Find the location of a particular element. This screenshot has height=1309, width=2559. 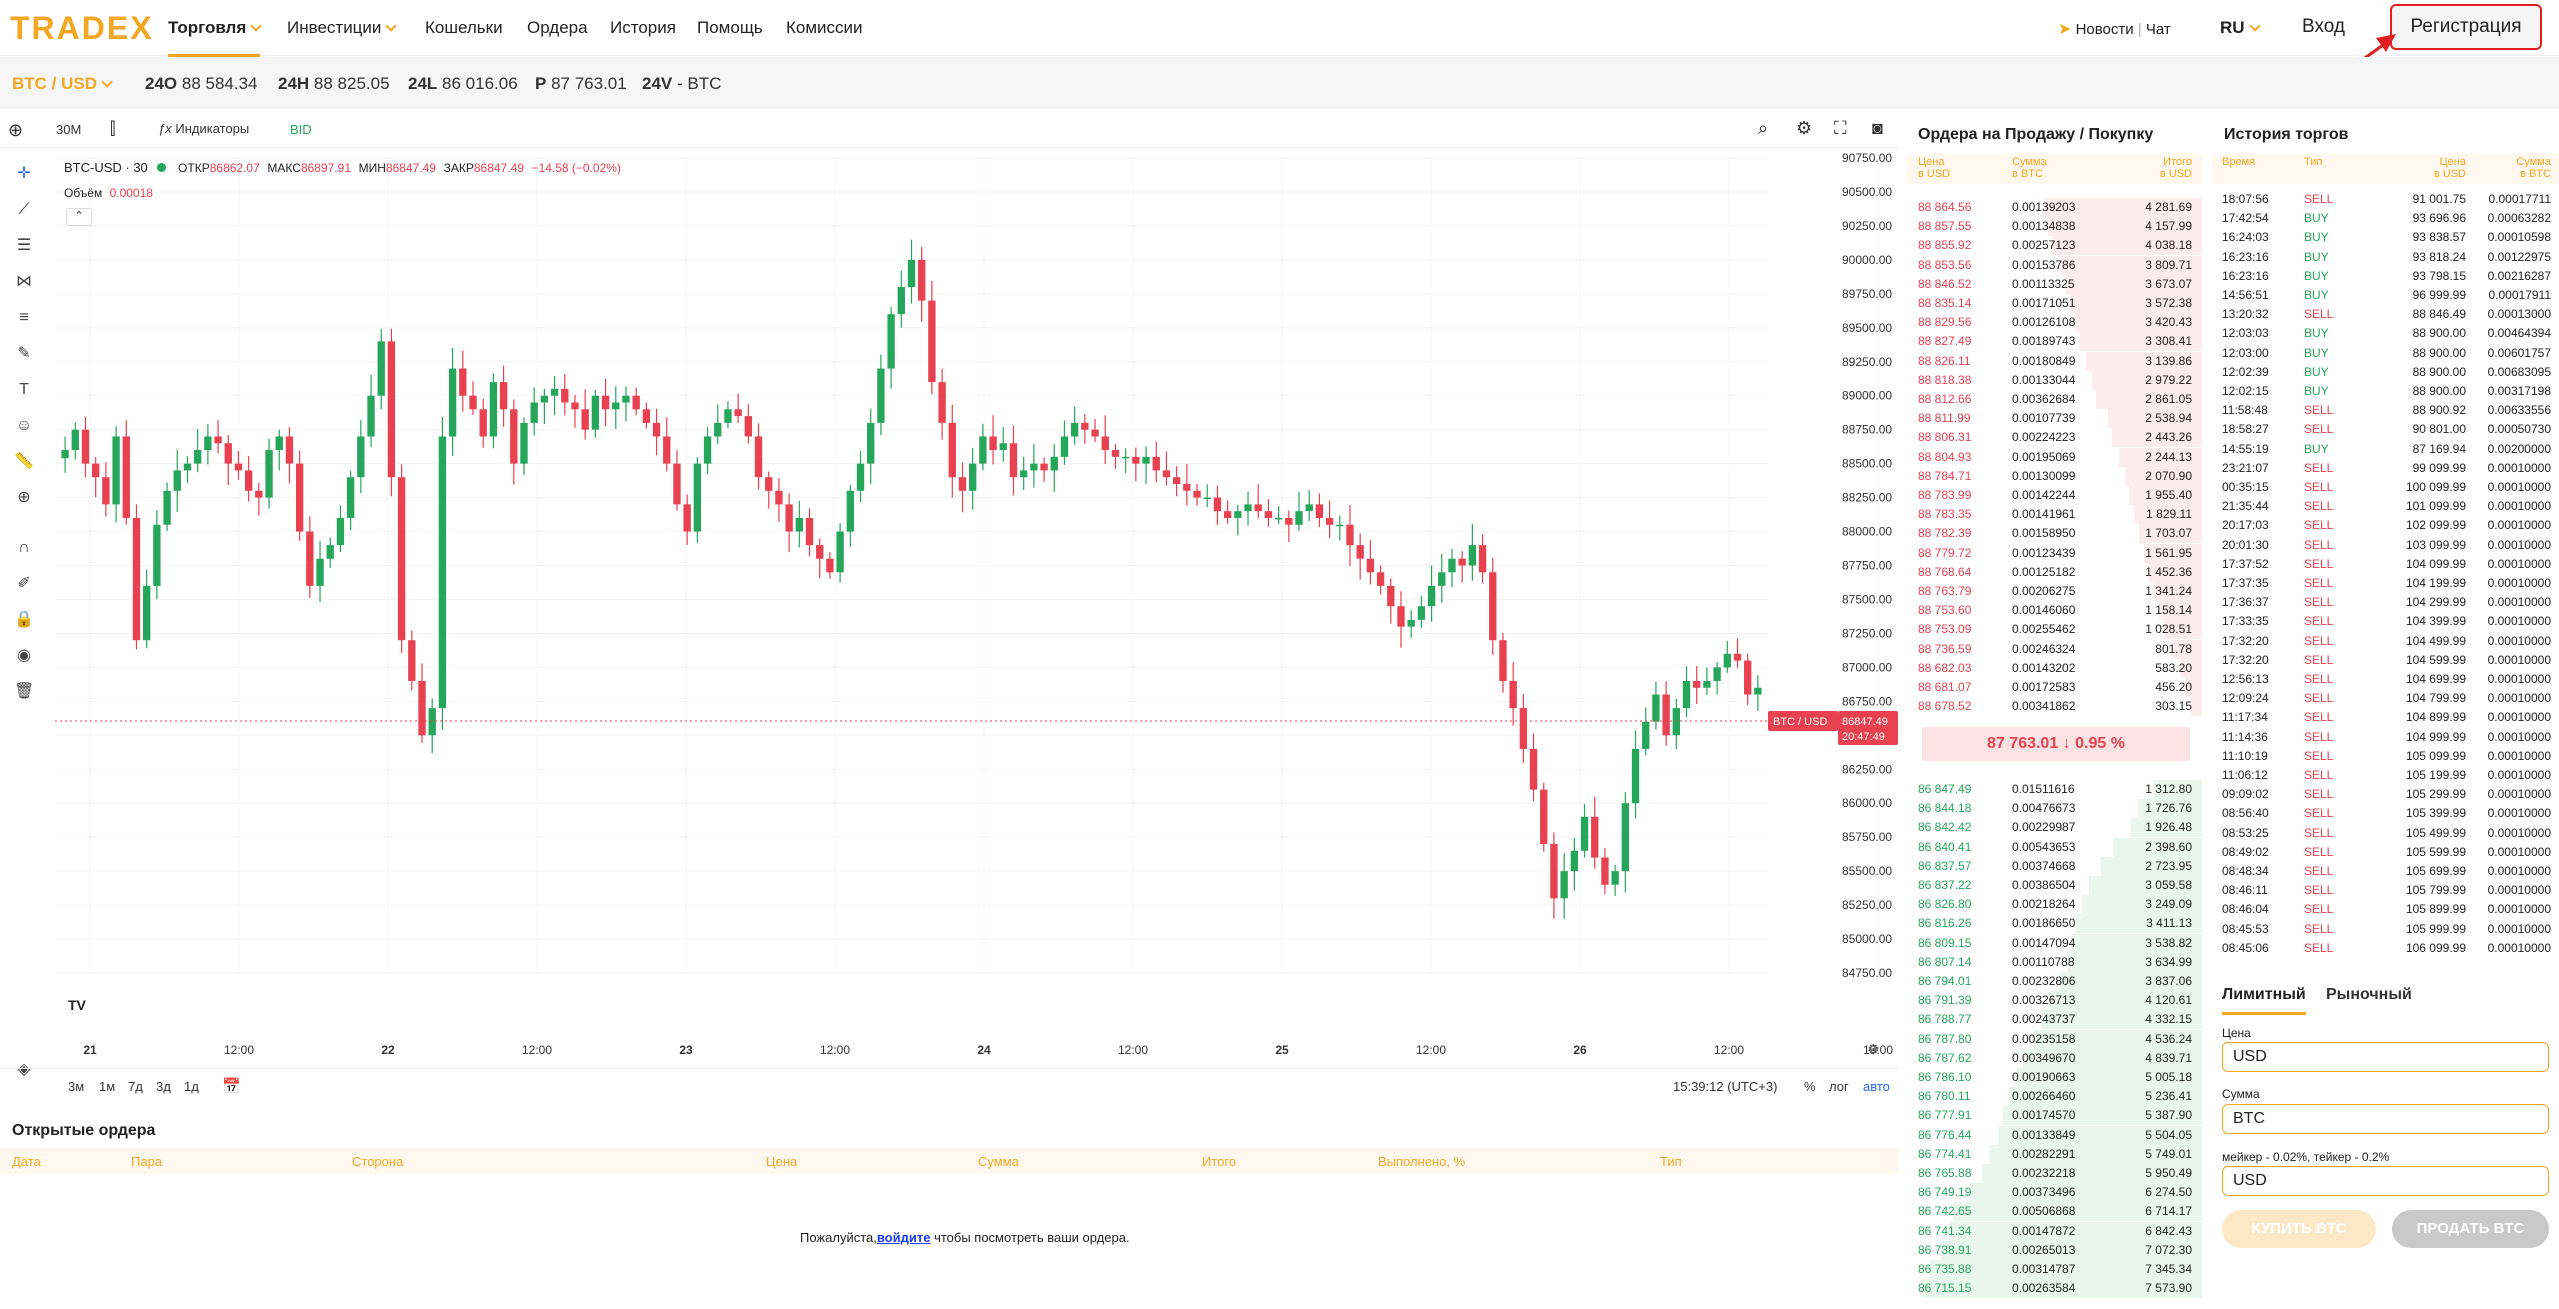

interval-select: 30M is located at coordinates (69, 129).